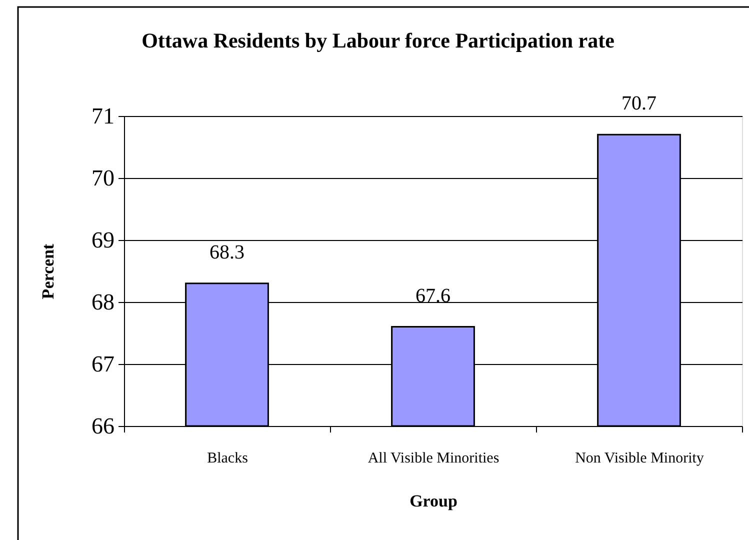  I want to click on y-tick-label: 68, so click(103, 302).